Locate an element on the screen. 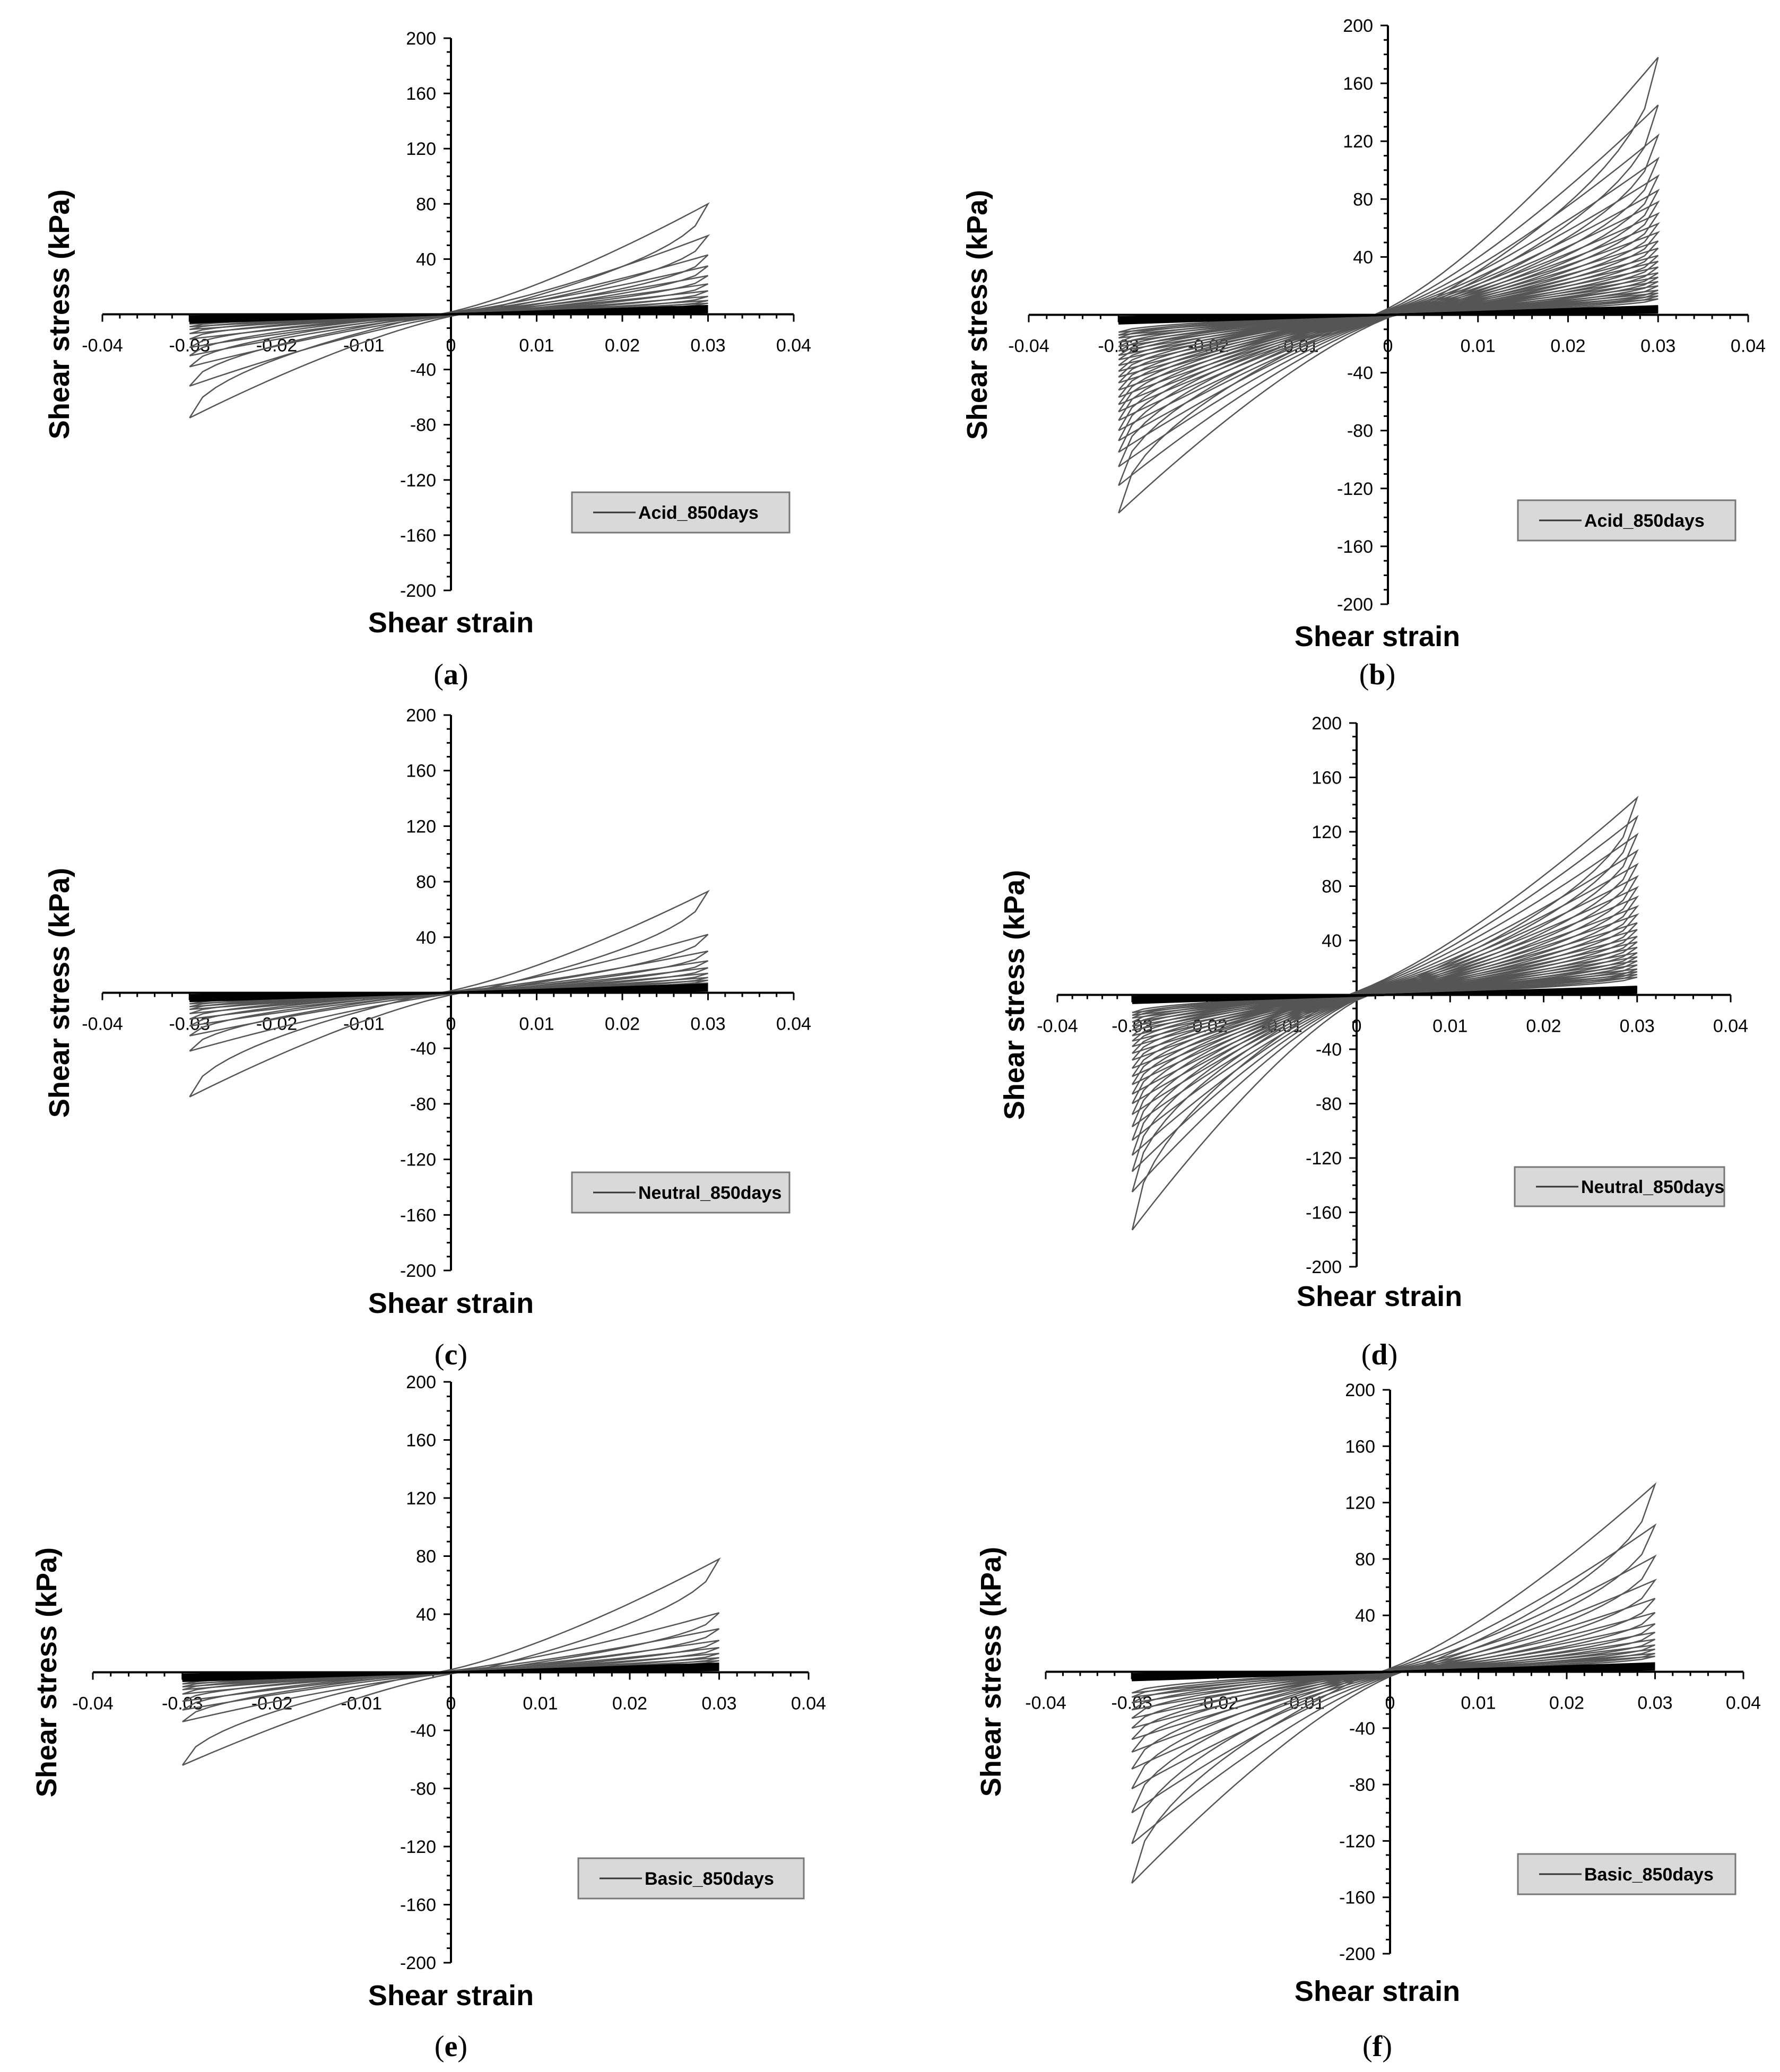 The image size is (1780, 2072). panel-label: (b) is located at coordinates (1377, 674).